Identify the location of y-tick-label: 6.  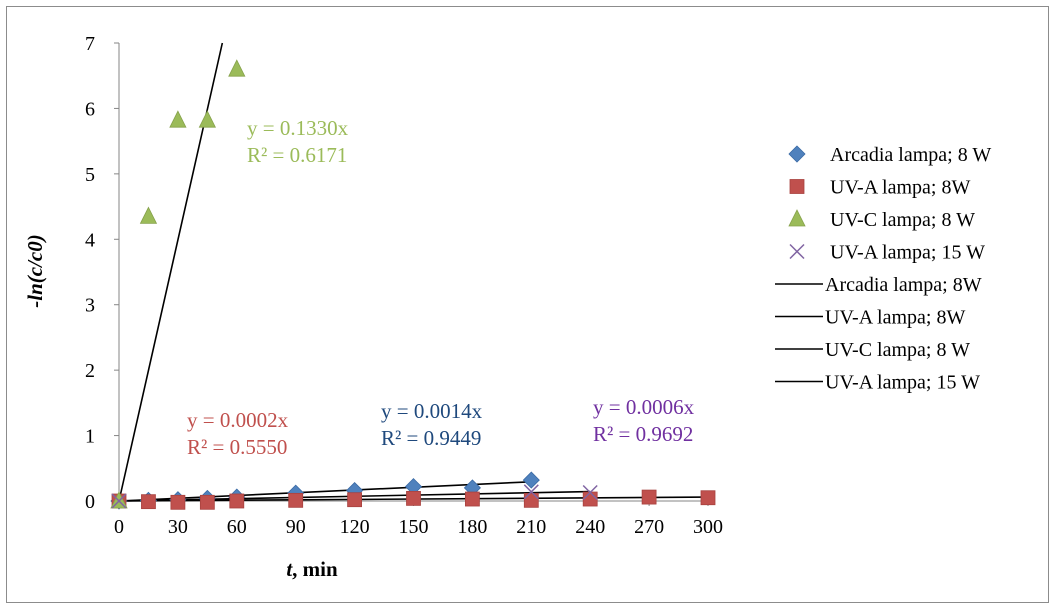
(90, 109).